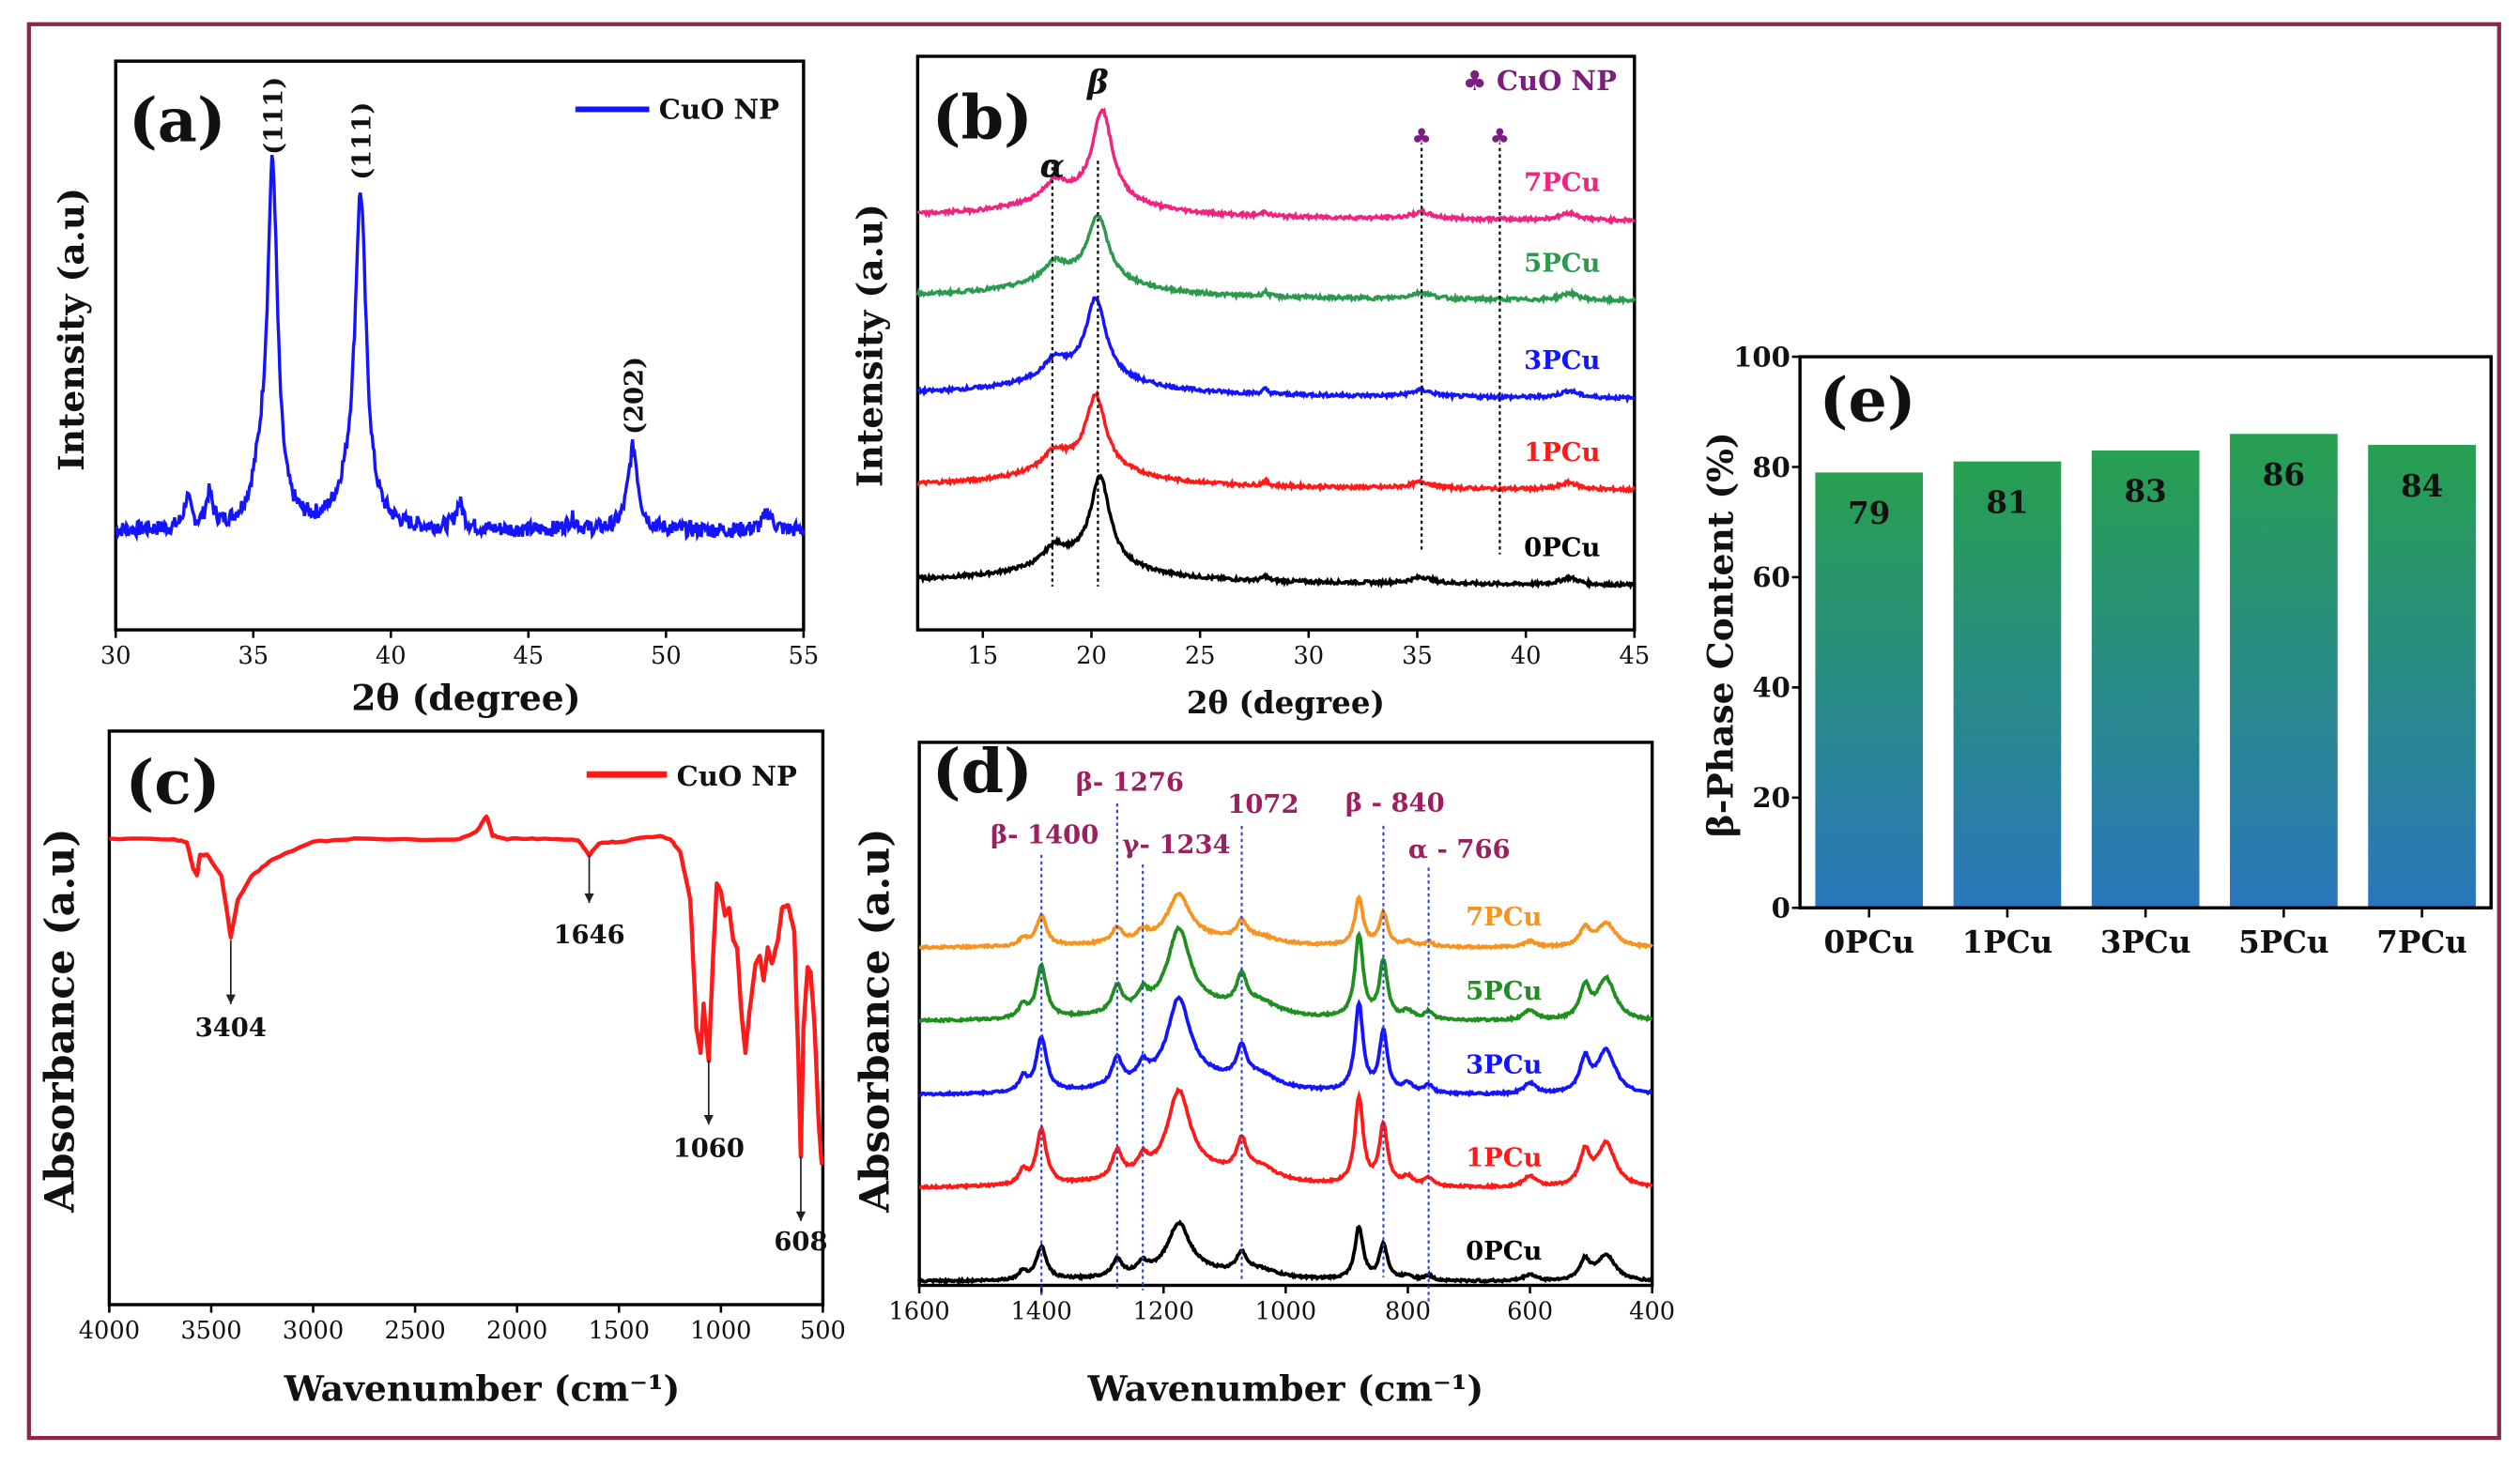  I want to click on x-tick-label: 25, so click(1200, 656).